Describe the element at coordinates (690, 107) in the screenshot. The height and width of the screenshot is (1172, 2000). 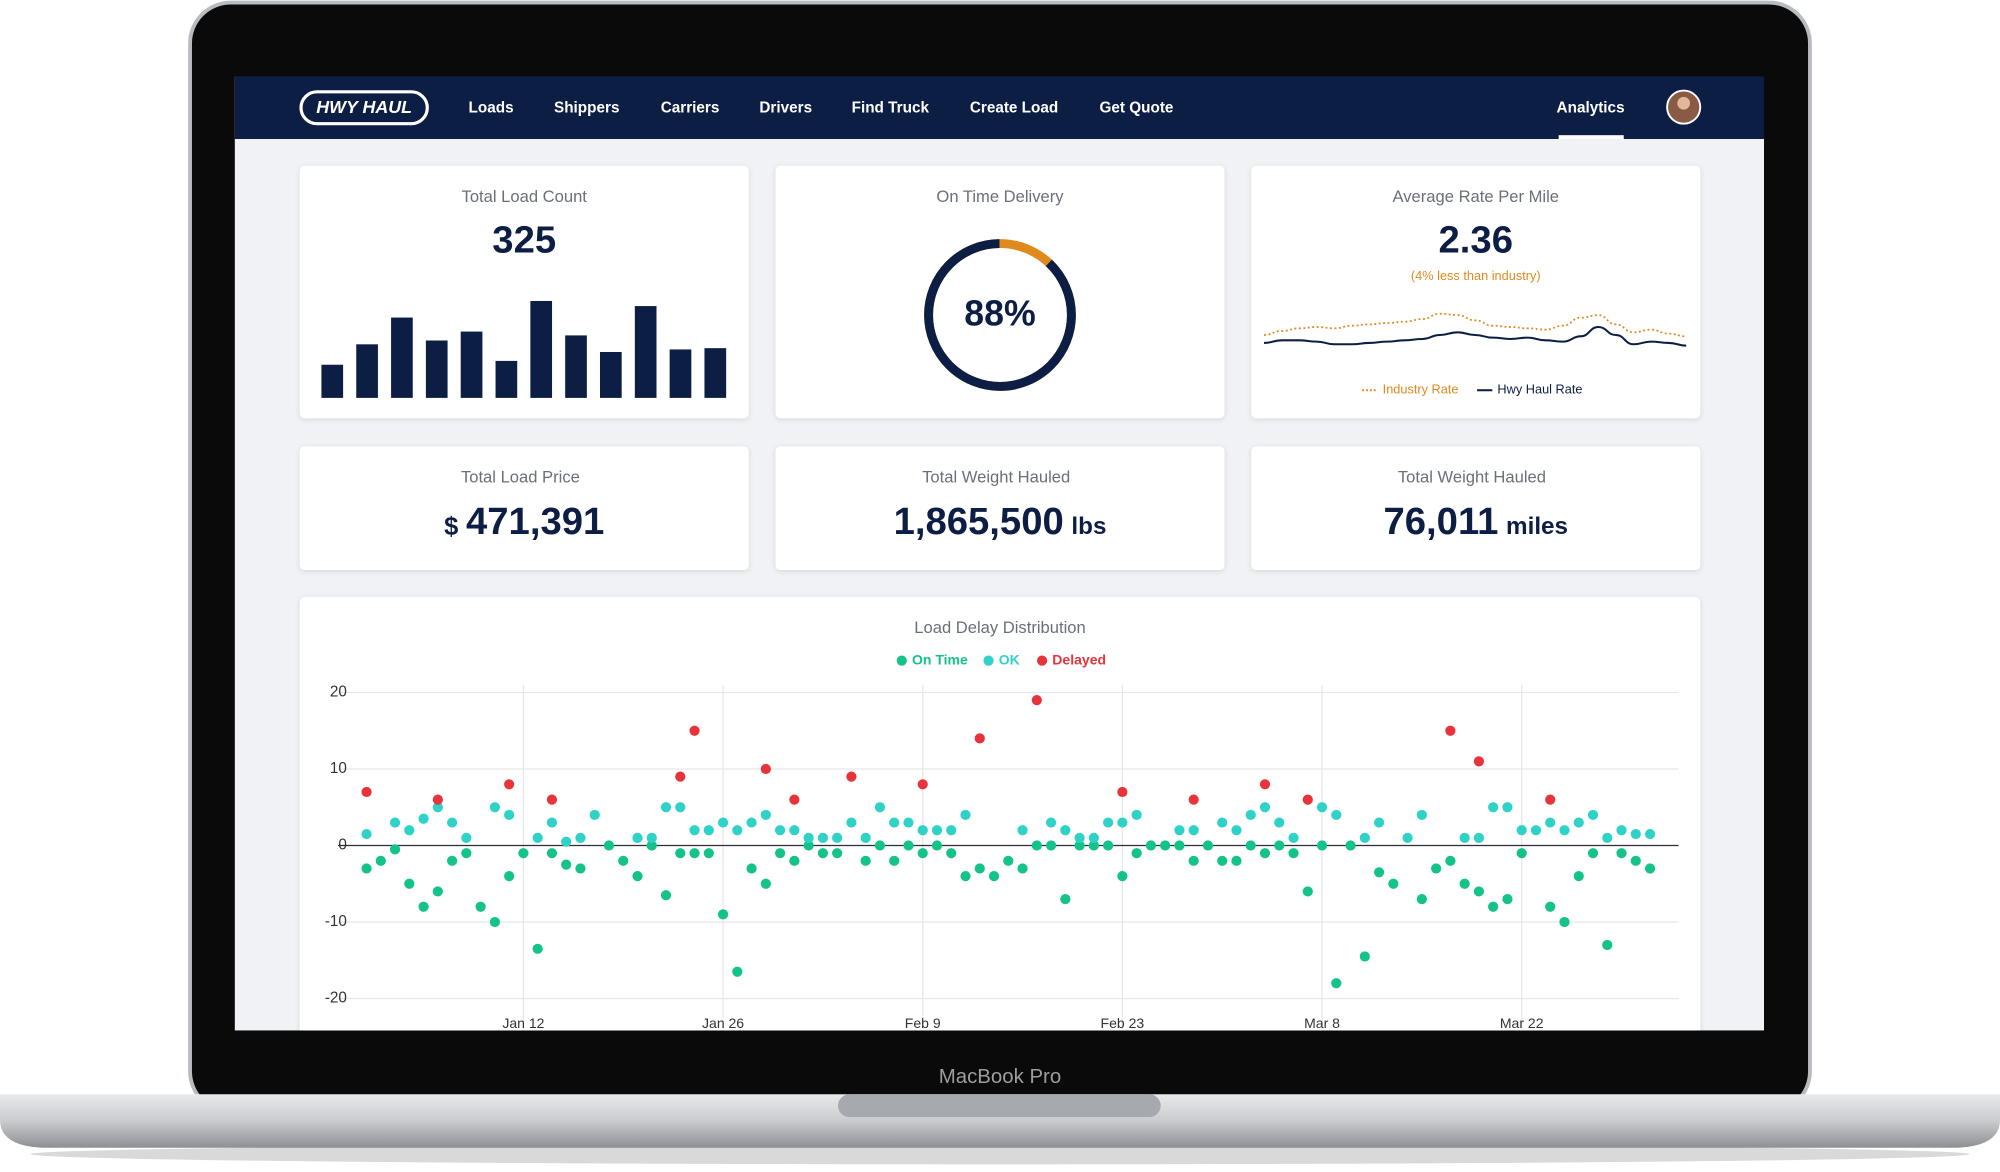
I see `nav-item: Carriers` at that location.